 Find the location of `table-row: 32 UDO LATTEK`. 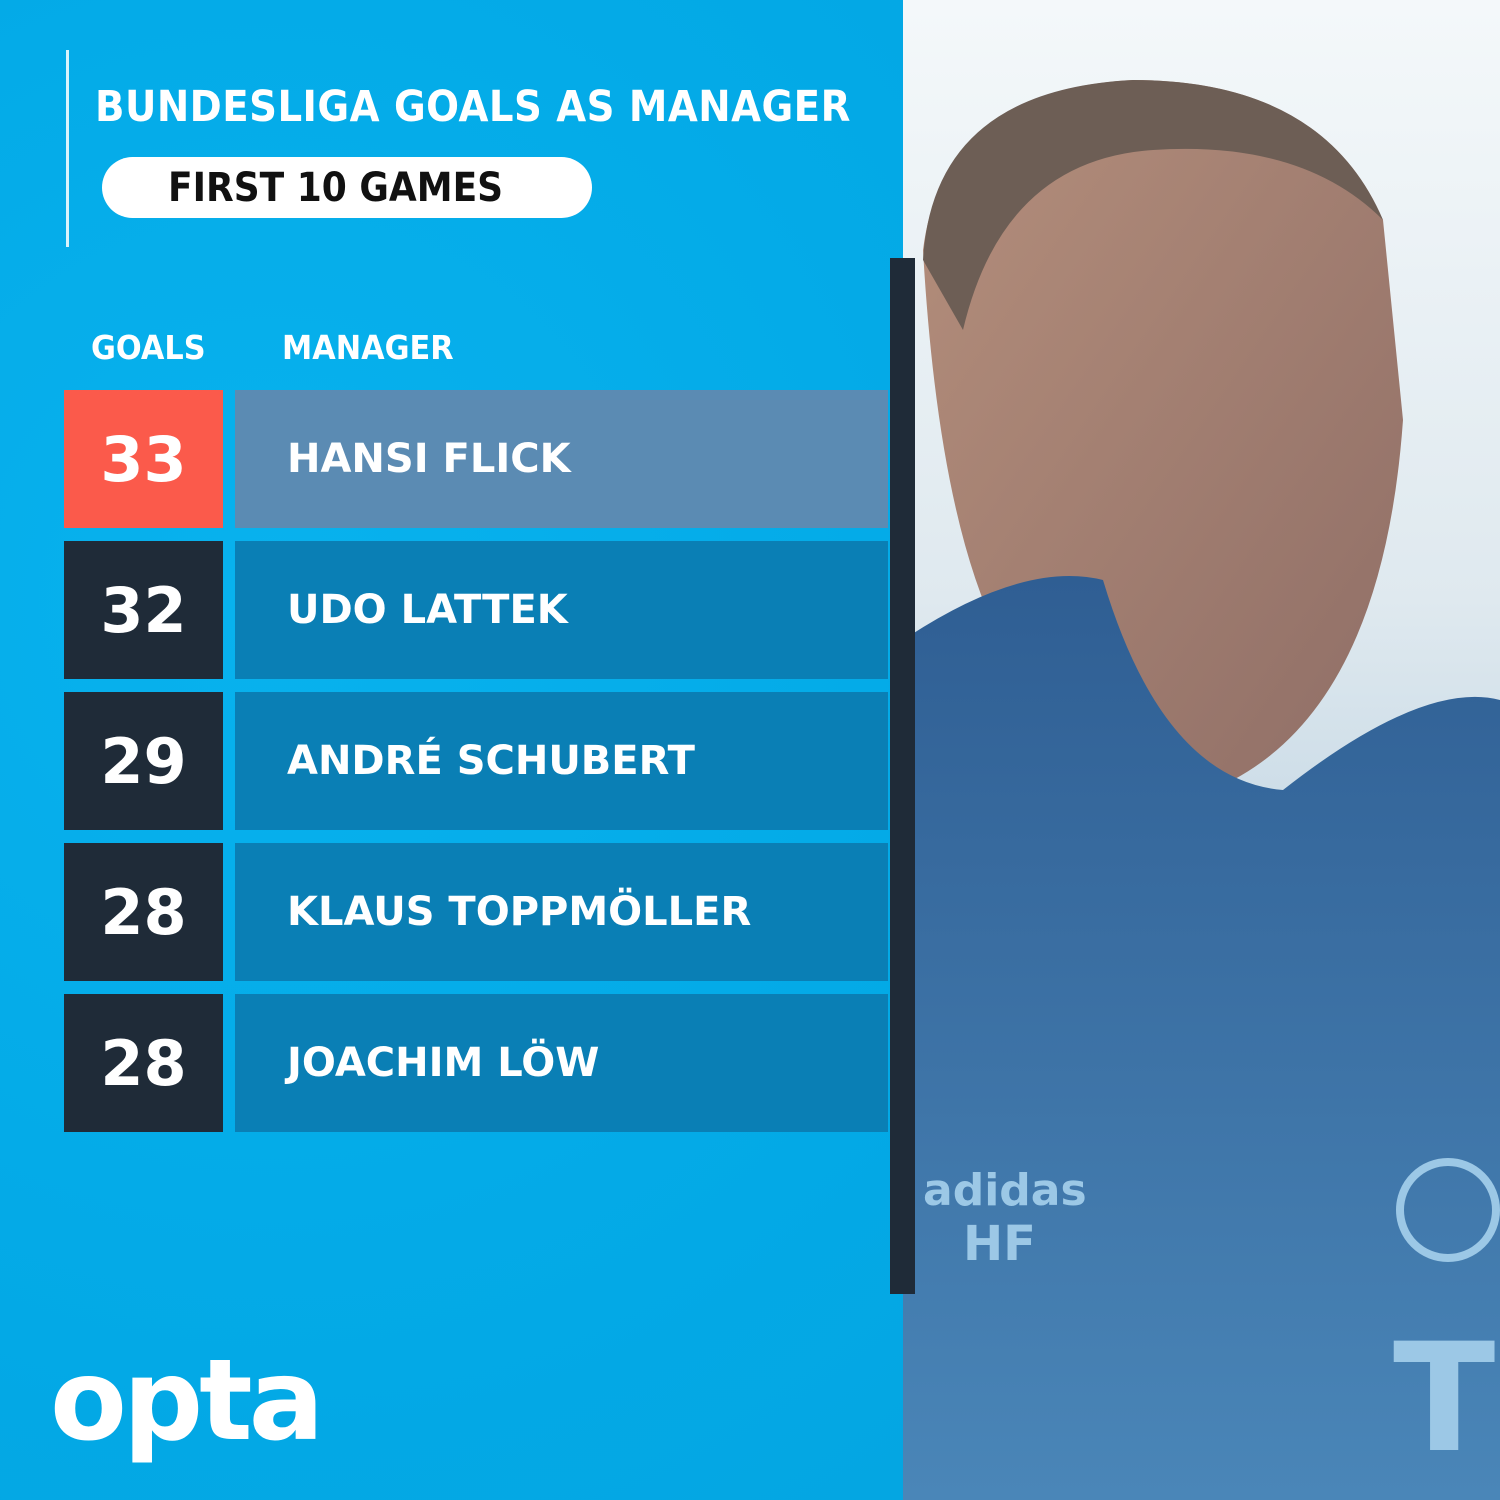

table-row: 32 UDO LATTEK is located at coordinates (476, 610).